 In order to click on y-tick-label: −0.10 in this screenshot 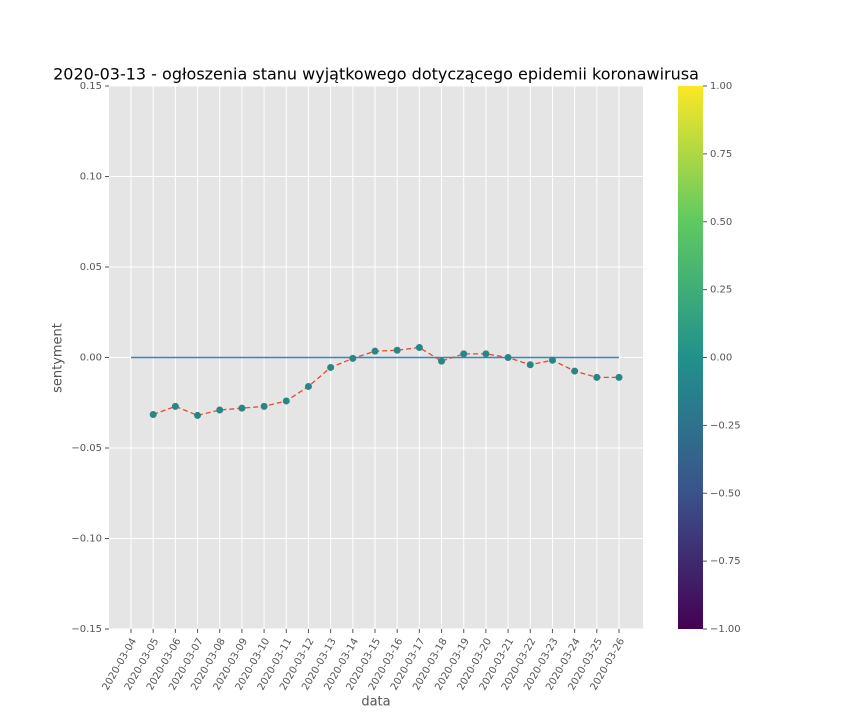, I will do `click(86, 539)`.